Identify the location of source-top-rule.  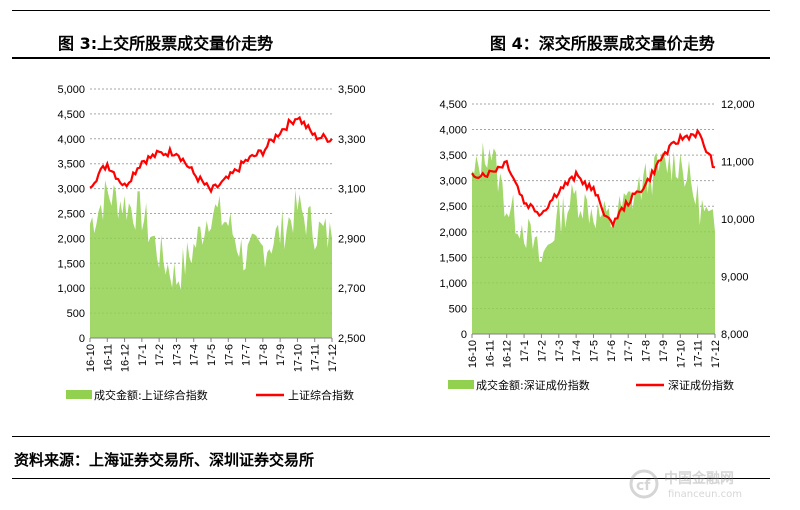
(391, 436).